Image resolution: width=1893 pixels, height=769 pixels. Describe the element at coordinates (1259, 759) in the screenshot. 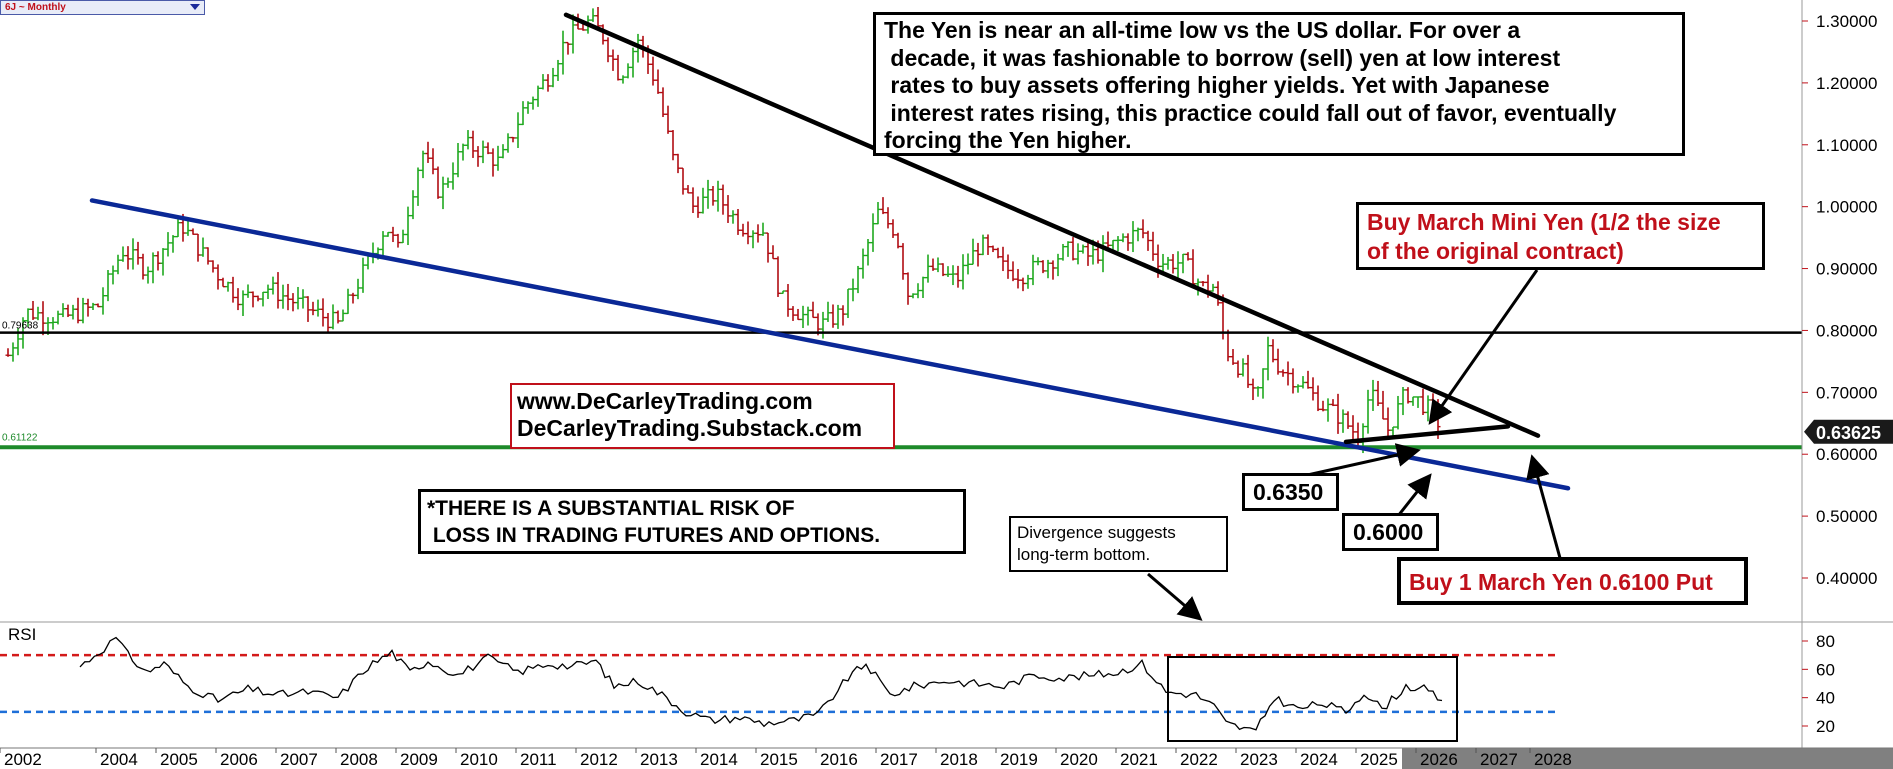

I see `x-tick-label: 2023` at that location.